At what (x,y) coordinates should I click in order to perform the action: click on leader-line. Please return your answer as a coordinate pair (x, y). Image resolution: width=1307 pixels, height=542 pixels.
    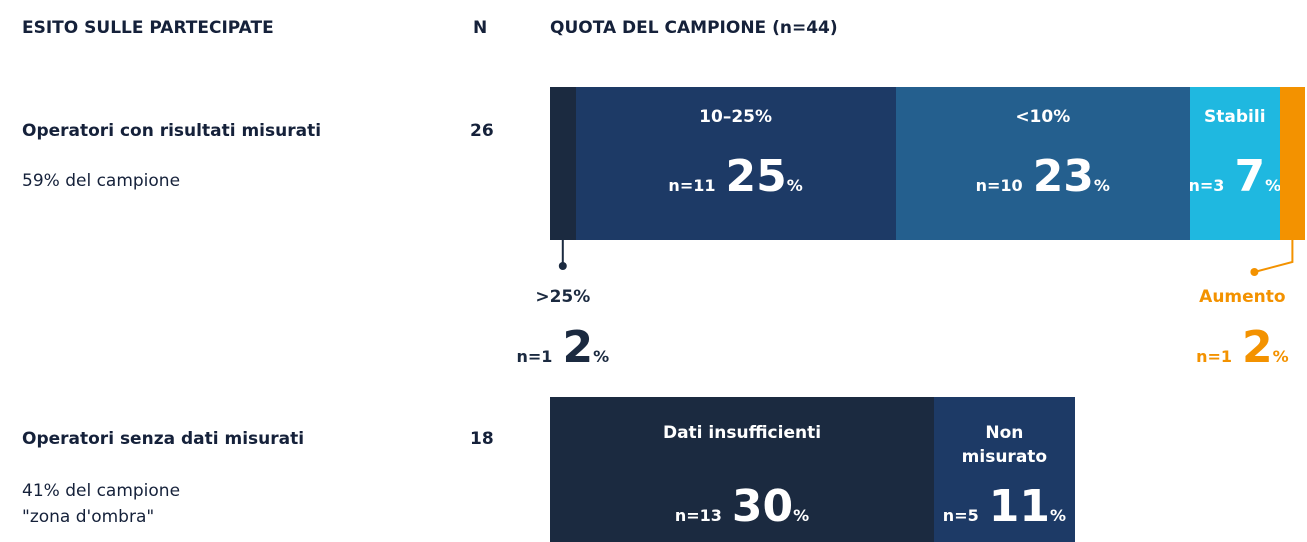
    Looking at the image, I should click on (1274, 256).